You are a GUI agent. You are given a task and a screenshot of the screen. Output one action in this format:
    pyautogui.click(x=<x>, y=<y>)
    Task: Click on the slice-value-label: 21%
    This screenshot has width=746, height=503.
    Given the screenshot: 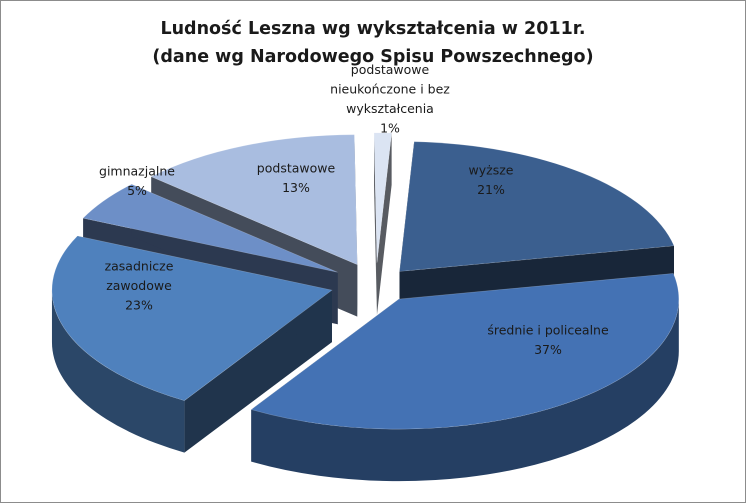 What is the action you would take?
    pyautogui.click(x=491, y=189)
    